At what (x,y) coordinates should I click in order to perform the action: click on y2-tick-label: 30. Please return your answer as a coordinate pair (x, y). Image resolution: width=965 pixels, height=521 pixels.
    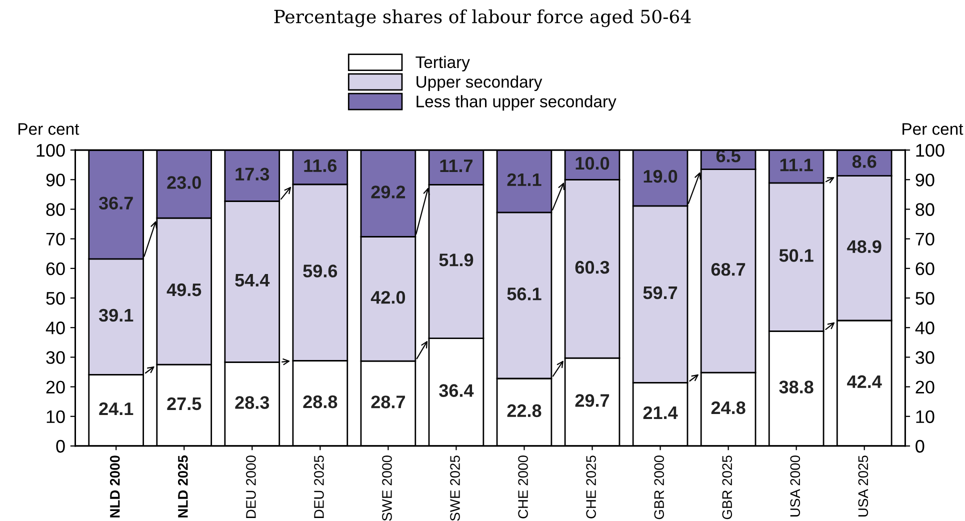
    Looking at the image, I should click on (925, 357).